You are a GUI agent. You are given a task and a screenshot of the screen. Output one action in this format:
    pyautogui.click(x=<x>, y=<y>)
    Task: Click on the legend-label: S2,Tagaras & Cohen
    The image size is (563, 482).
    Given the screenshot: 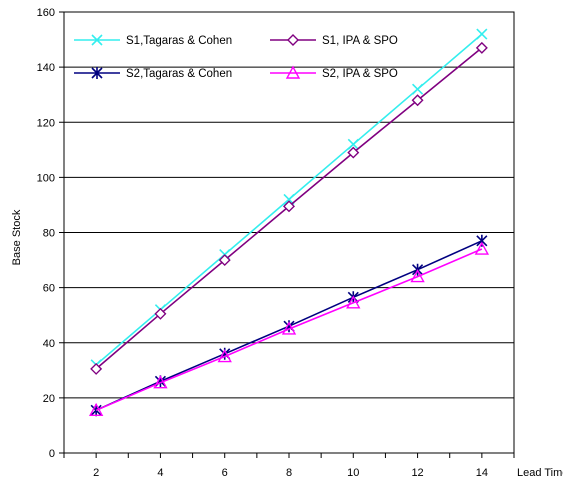 What is the action you would take?
    pyautogui.click(x=179, y=74)
    